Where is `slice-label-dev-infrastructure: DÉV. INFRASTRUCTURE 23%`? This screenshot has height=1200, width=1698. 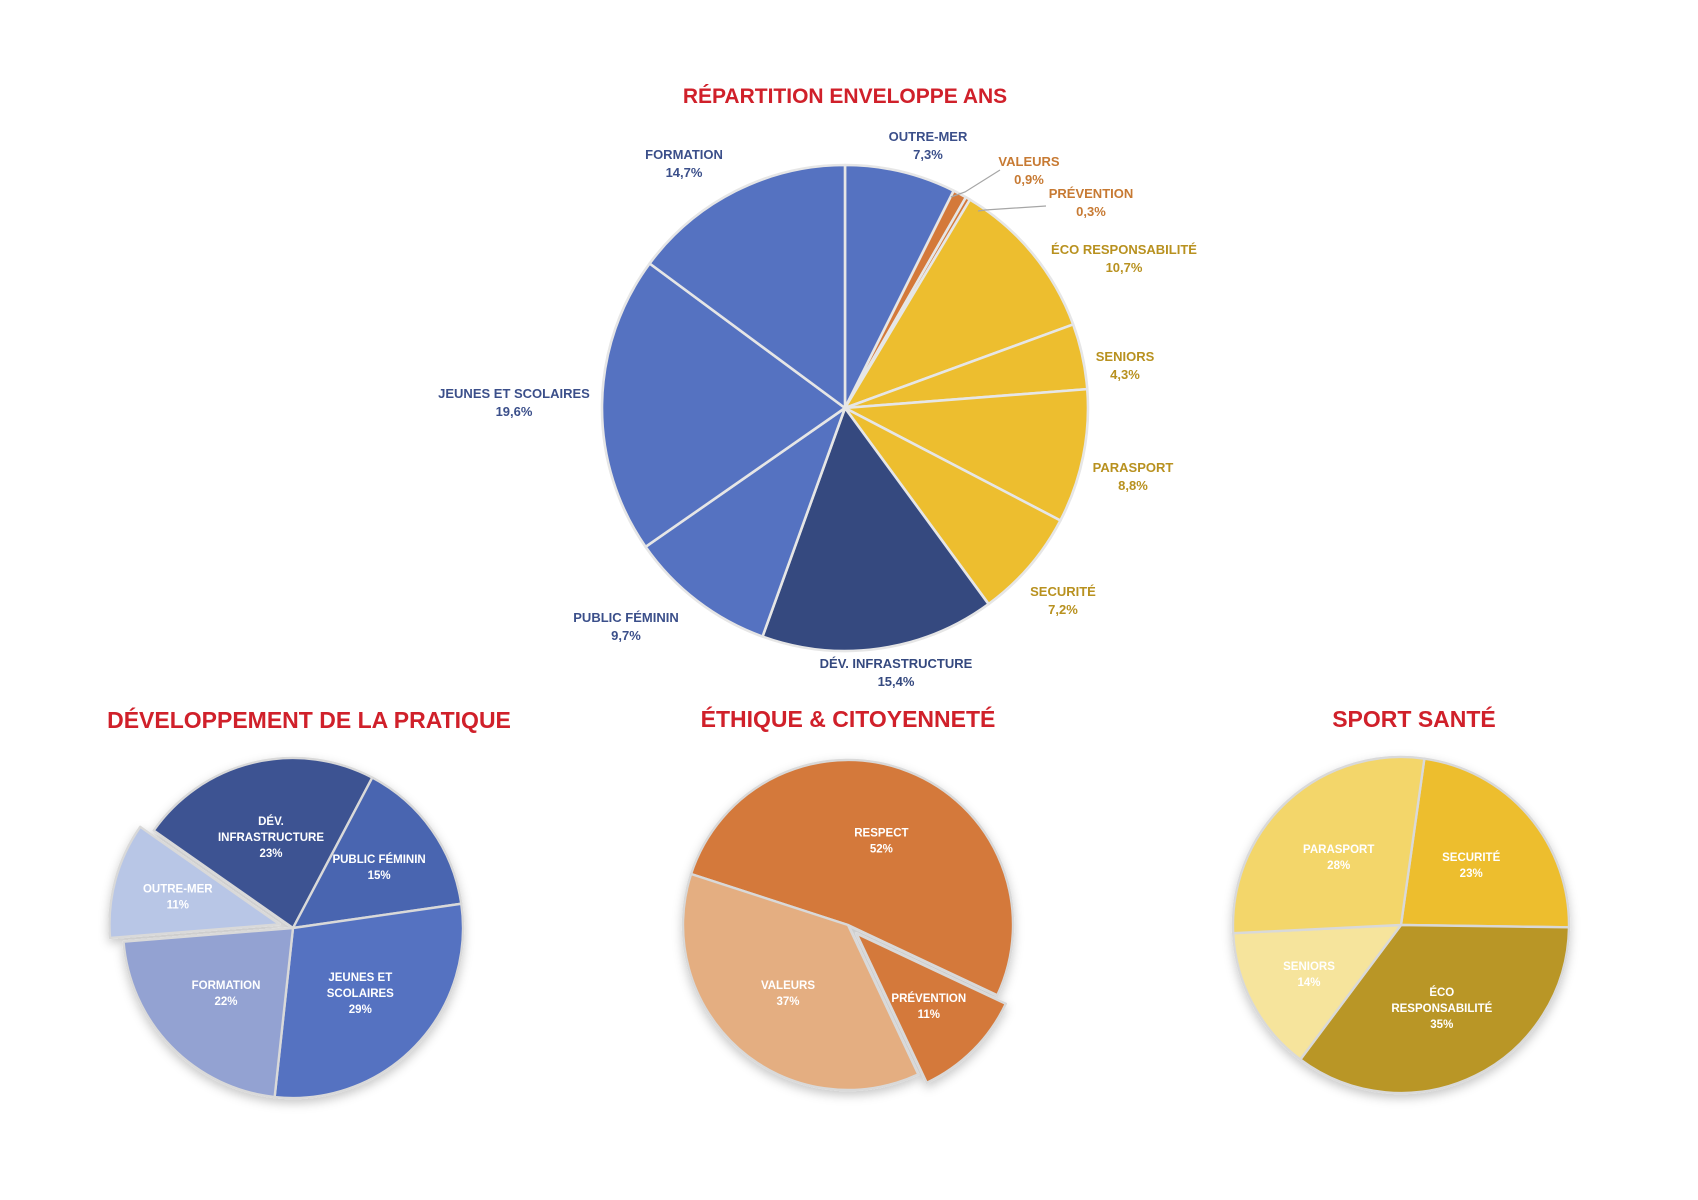
slice-label-dev-infrastructure: DÉV. INFRASTRUCTURE 23% is located at coordinates (271, 837).